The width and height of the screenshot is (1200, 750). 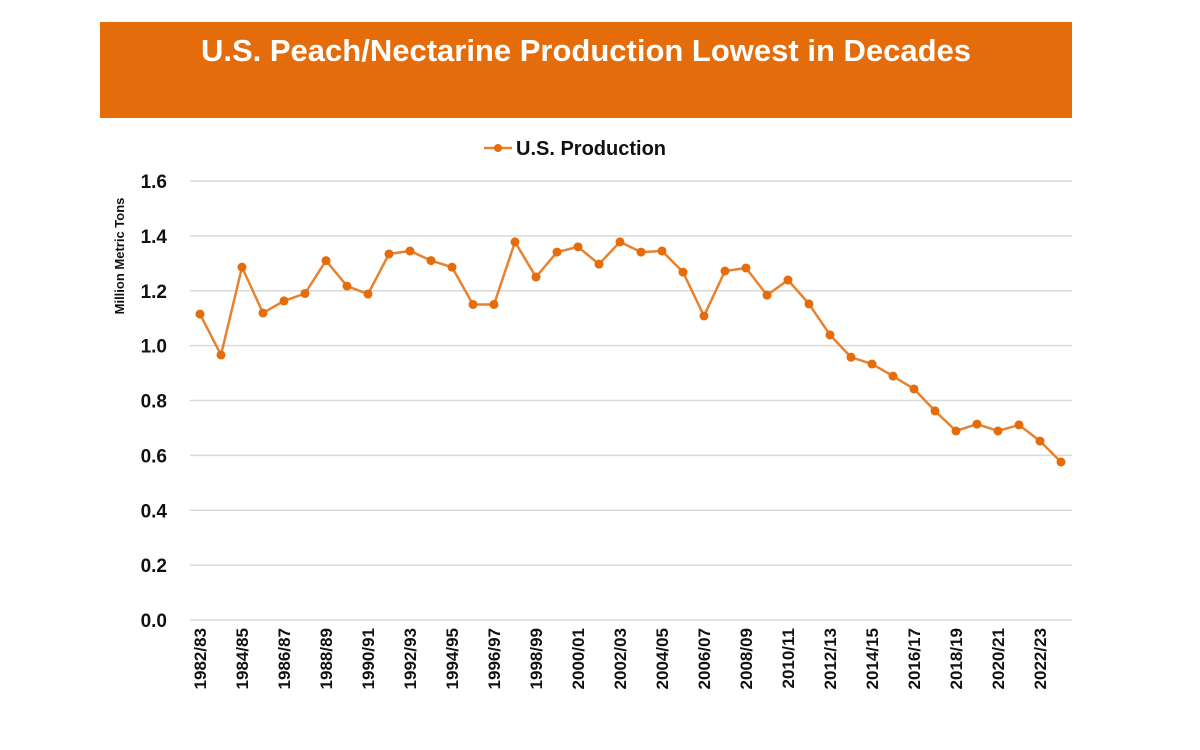 I want to click on x-tick-label: 1984/85, so click(x=242, y=658).